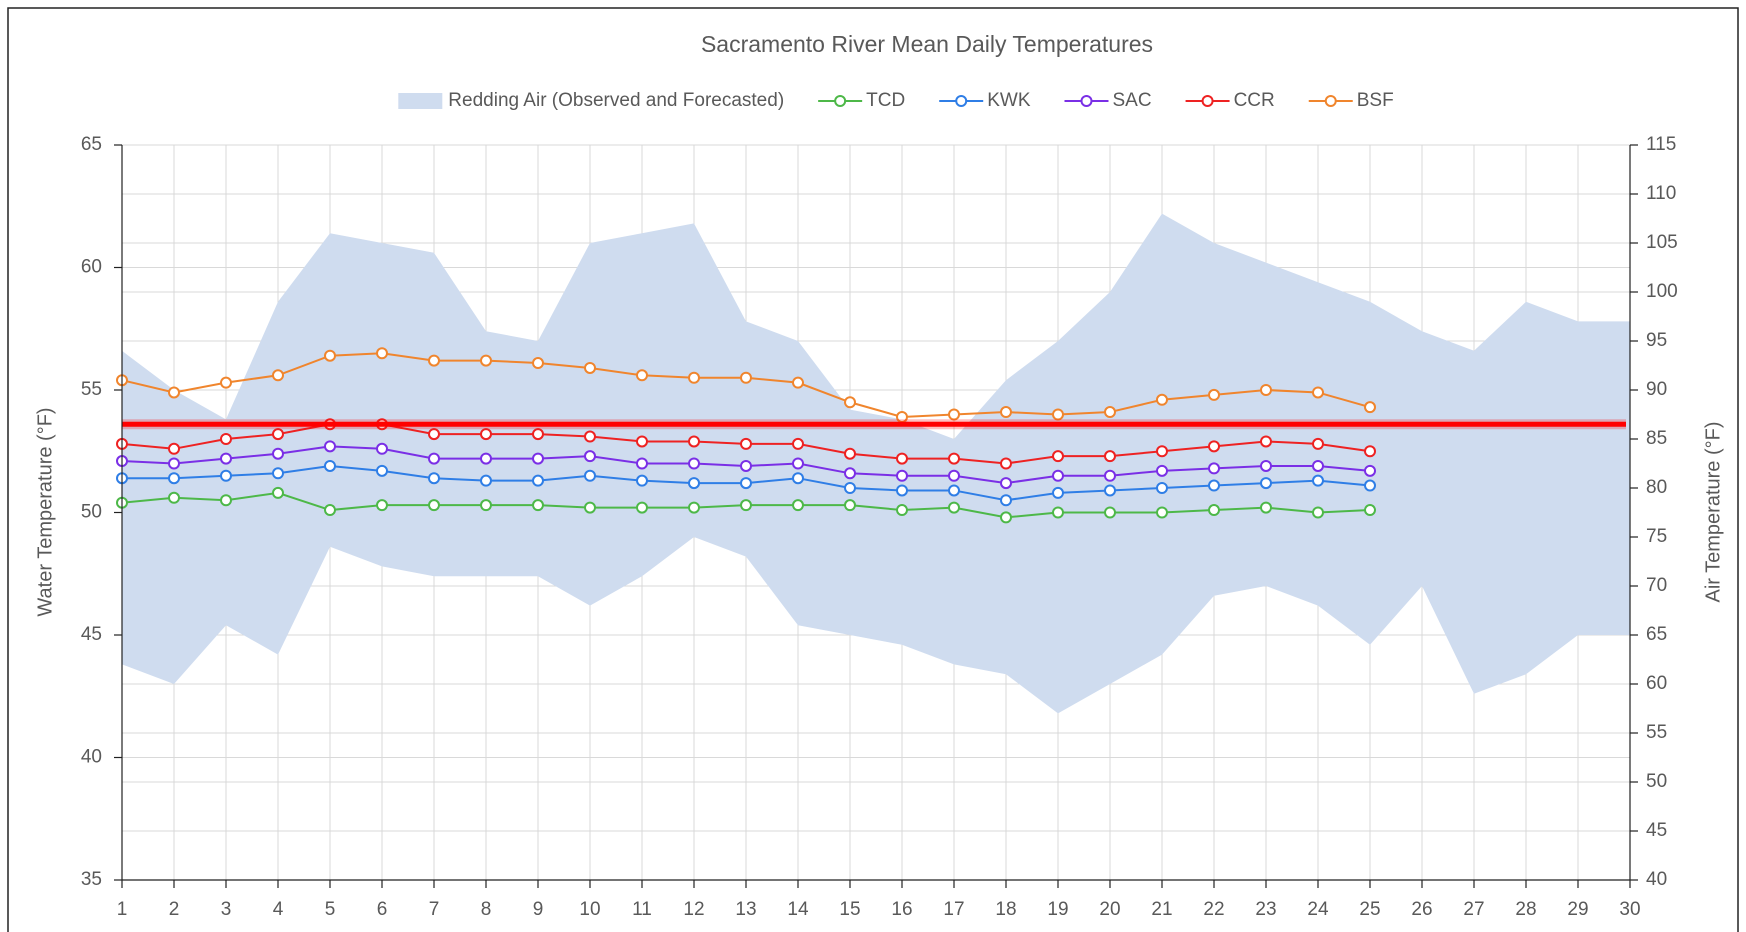 The height and width of the screenshot is (932, 1746). What do you see at coordinates (1656, 389) in the screenshot?
I see `y2-tick-label: 90` at bounding box center [1656, 389].